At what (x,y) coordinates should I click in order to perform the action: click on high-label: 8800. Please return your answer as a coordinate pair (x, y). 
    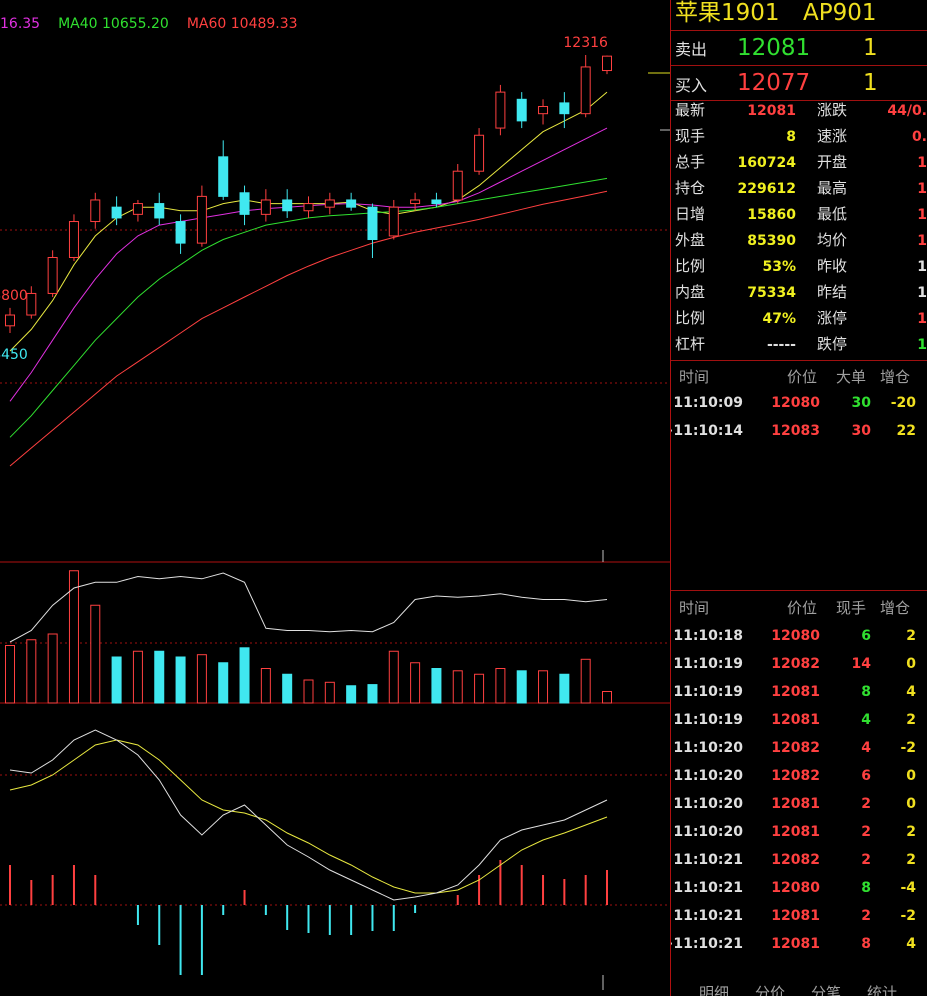
    Looking at the image, I should click on (14, 296).